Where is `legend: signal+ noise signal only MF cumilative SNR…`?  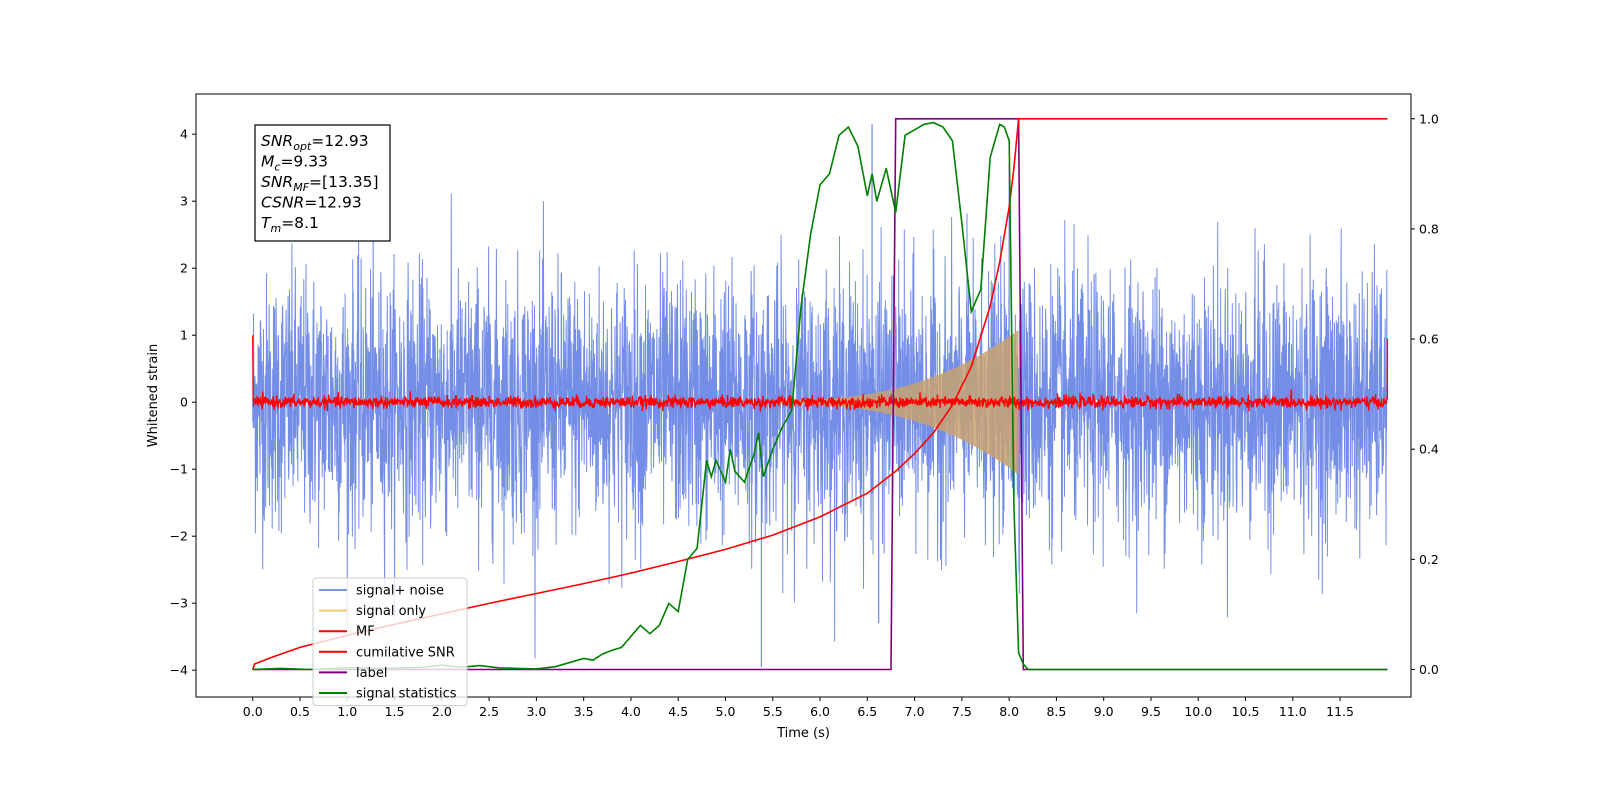 legend: signal+ noise signal only MF cumilative SNR… is located at coordinates (390, 642).